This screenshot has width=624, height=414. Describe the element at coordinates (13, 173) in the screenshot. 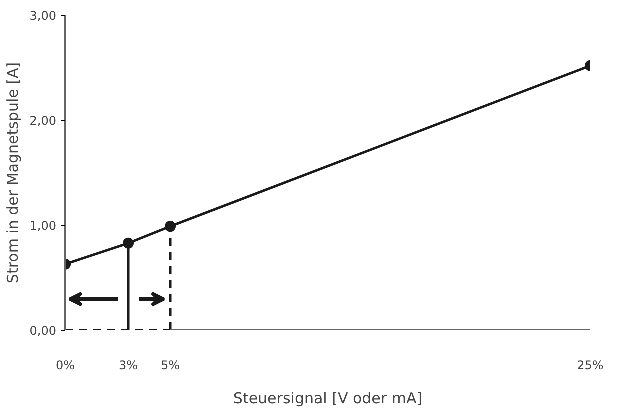

I see `y-axis-title: Strom in der Magnetspule [A]` at that location.